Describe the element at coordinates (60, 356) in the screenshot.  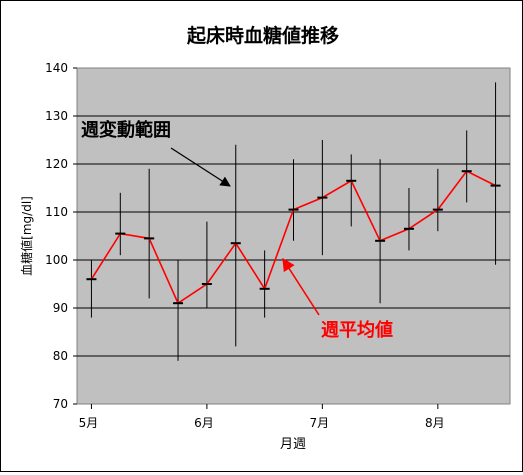
I see `y-tick-label: 80` at that location.